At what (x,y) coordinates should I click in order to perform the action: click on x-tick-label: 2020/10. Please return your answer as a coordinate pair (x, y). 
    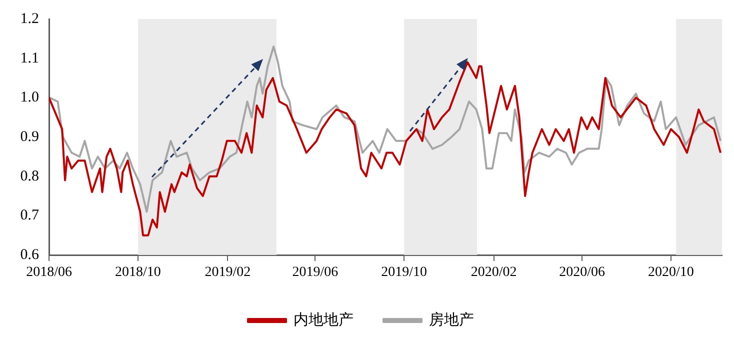
    Looking at the image, I should click on (671, 272).